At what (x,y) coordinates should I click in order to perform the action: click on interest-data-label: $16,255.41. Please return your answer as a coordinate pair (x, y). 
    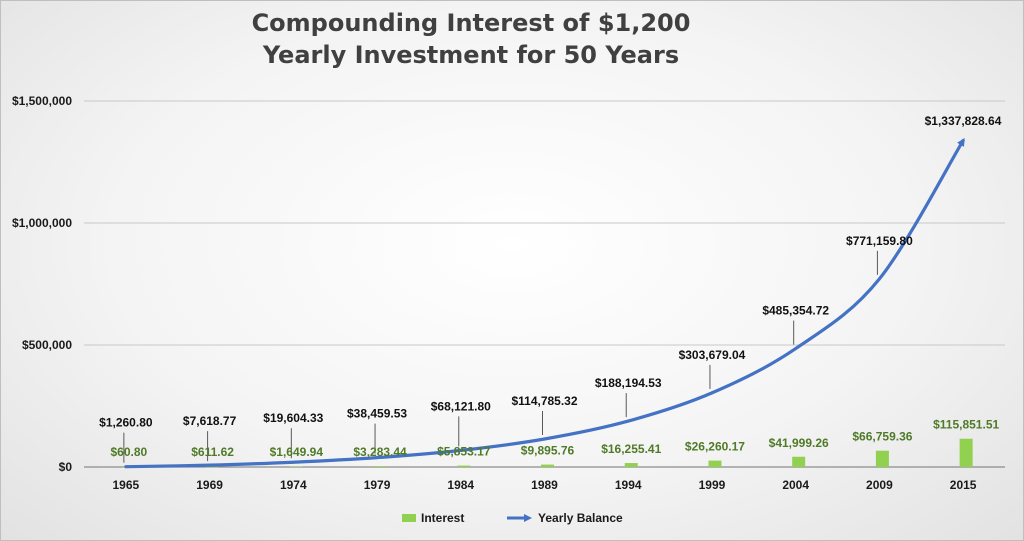
    Looking at the image, I should click on (631, 449).